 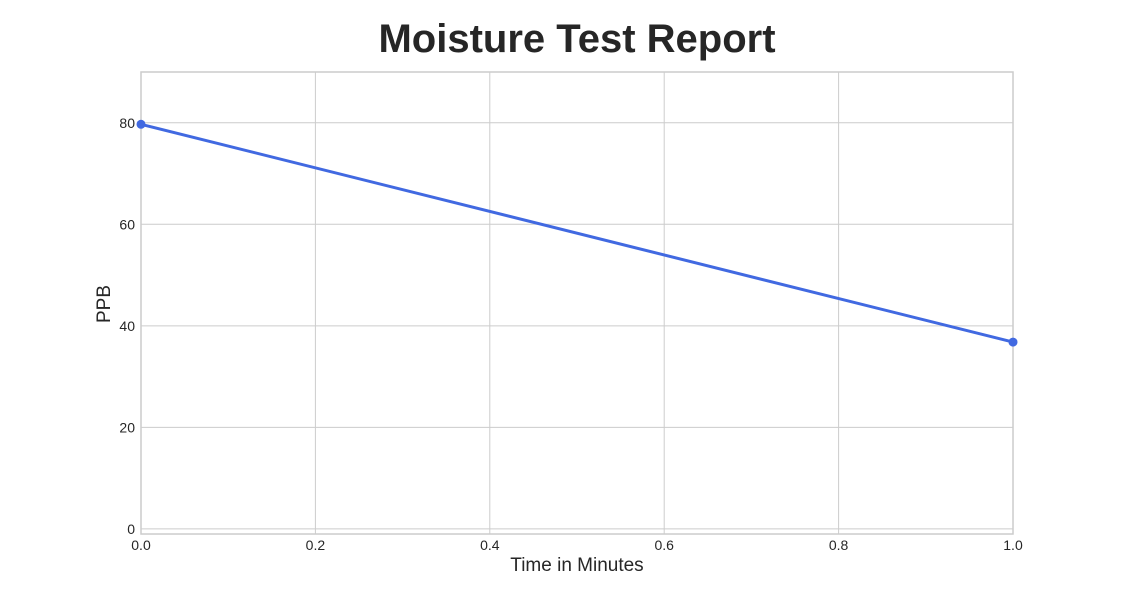 I want to click on x-tick-label: 0.0, so click(x=141, y=545).